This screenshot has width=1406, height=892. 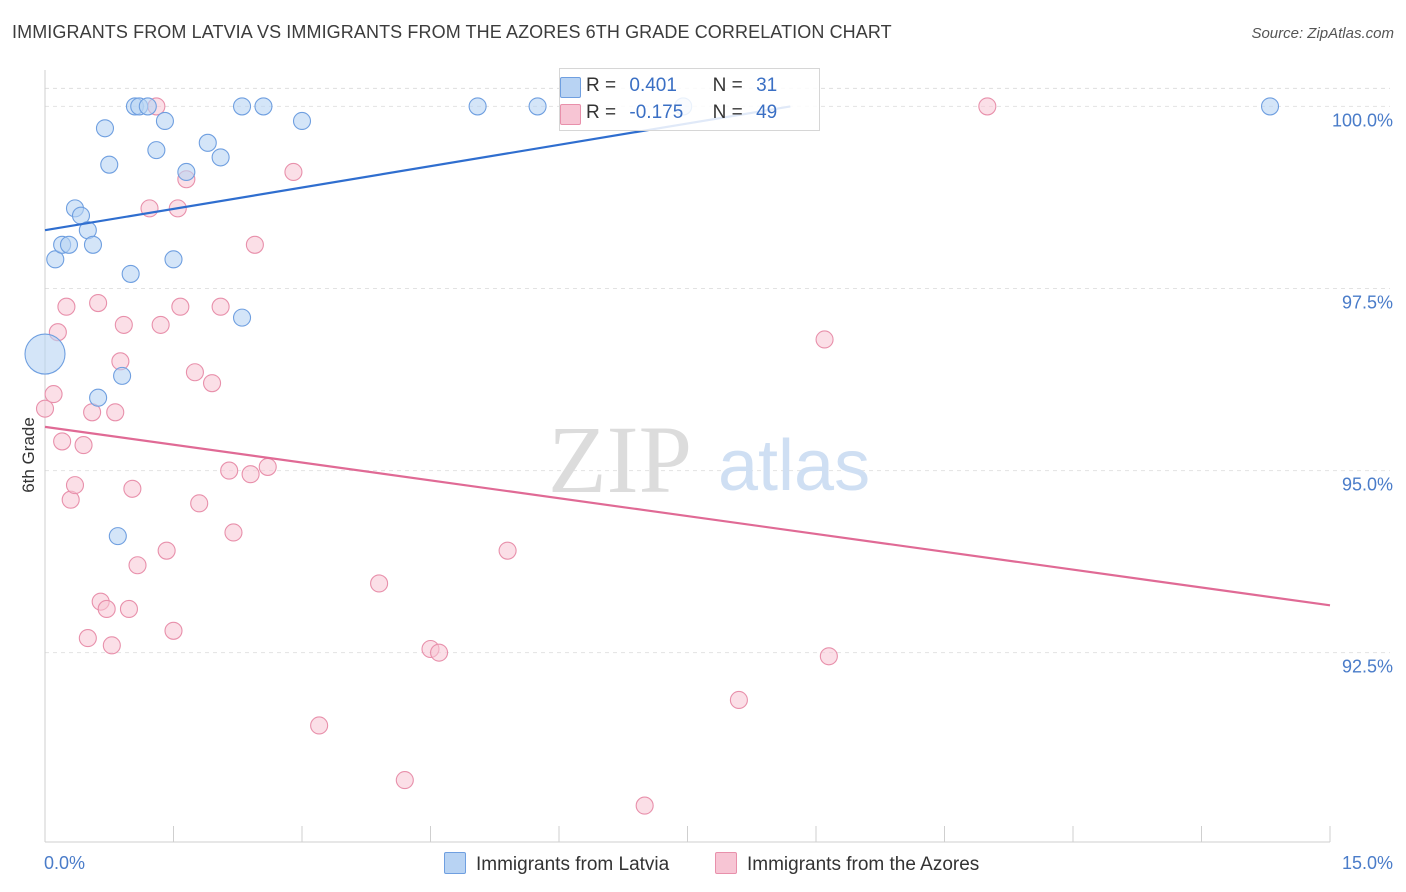 What do you see at coordinates (689, 99) in the screenshot?
I see `stats-legend: R = 0.401 N = 31 R = -0.175 N = 49` at bounding box center [689, 99].